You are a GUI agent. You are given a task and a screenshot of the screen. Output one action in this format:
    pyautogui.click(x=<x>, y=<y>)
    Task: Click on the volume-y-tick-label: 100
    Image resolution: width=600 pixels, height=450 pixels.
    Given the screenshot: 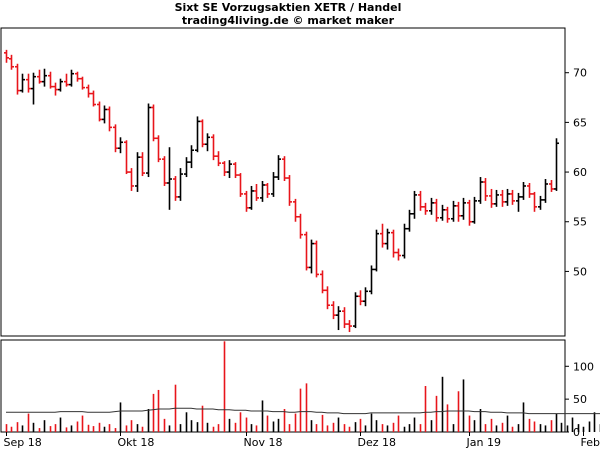 What is the action you would take?
    pyautogui.click(x=583, y=366)
    